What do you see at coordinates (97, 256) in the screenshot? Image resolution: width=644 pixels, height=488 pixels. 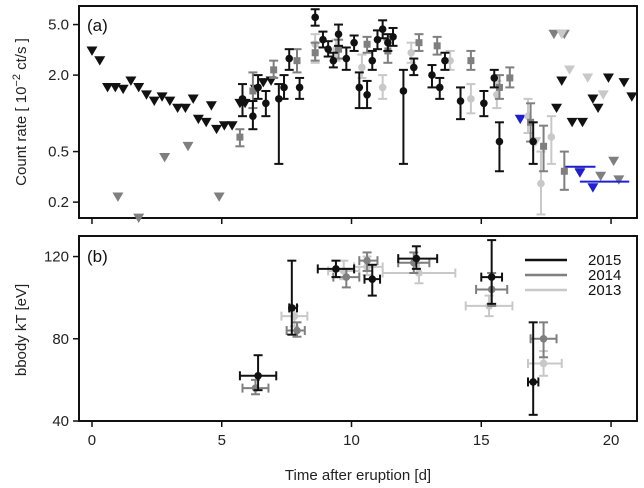 I see `panel-b-tag: (b)` at bounding box center [97, 256].